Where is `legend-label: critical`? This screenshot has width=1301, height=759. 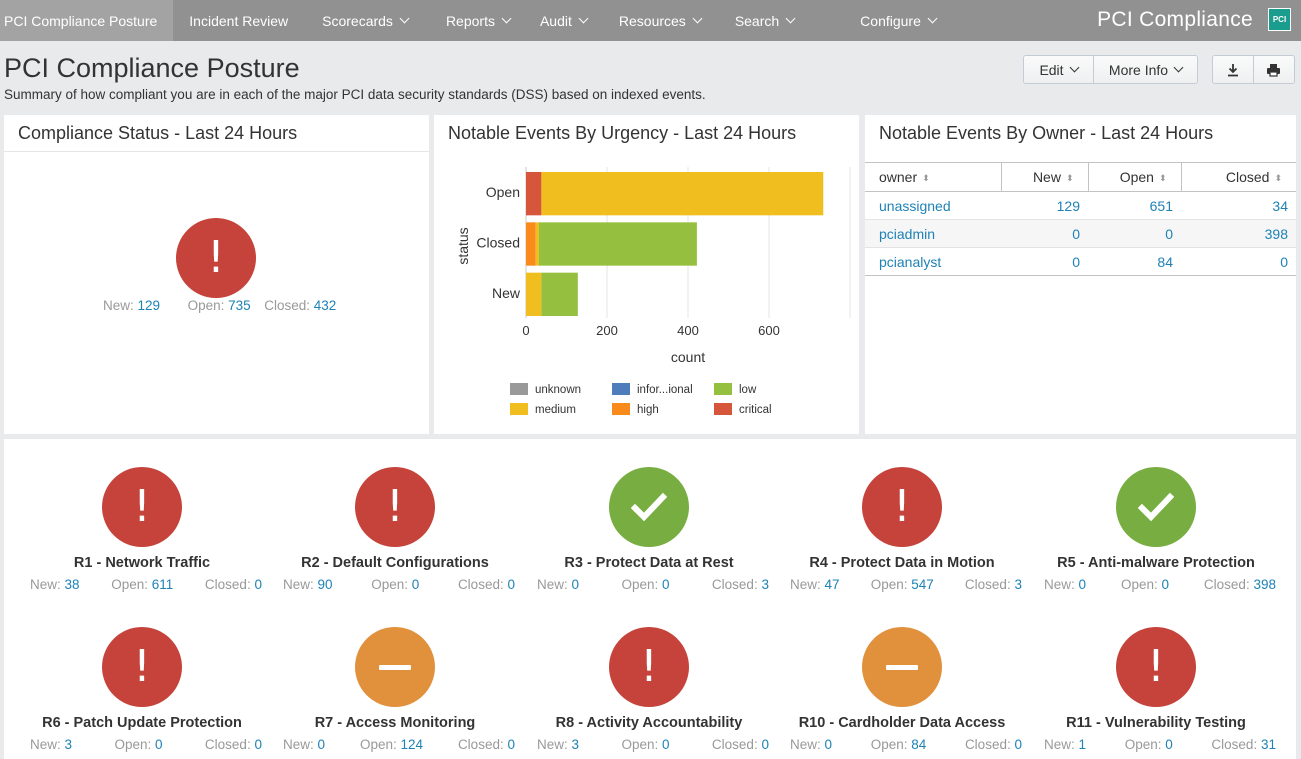 legend-label: critical is located at coordinates (755, 410).